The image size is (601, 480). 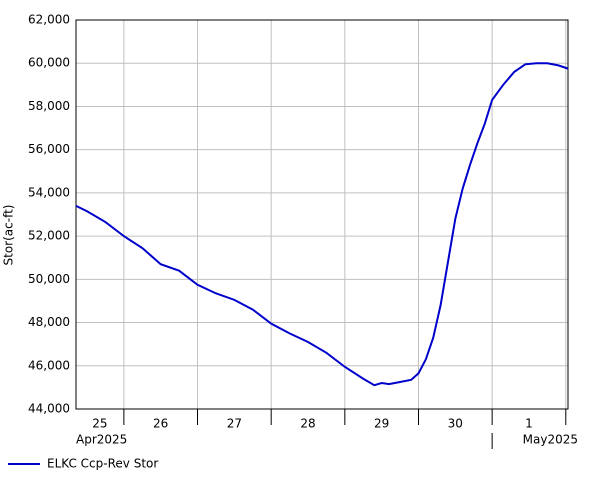 What do you see at coordinates (49, 20) in the screenshot?
I see `y-tick-label: 62,000` at bounding box center [49, 20].